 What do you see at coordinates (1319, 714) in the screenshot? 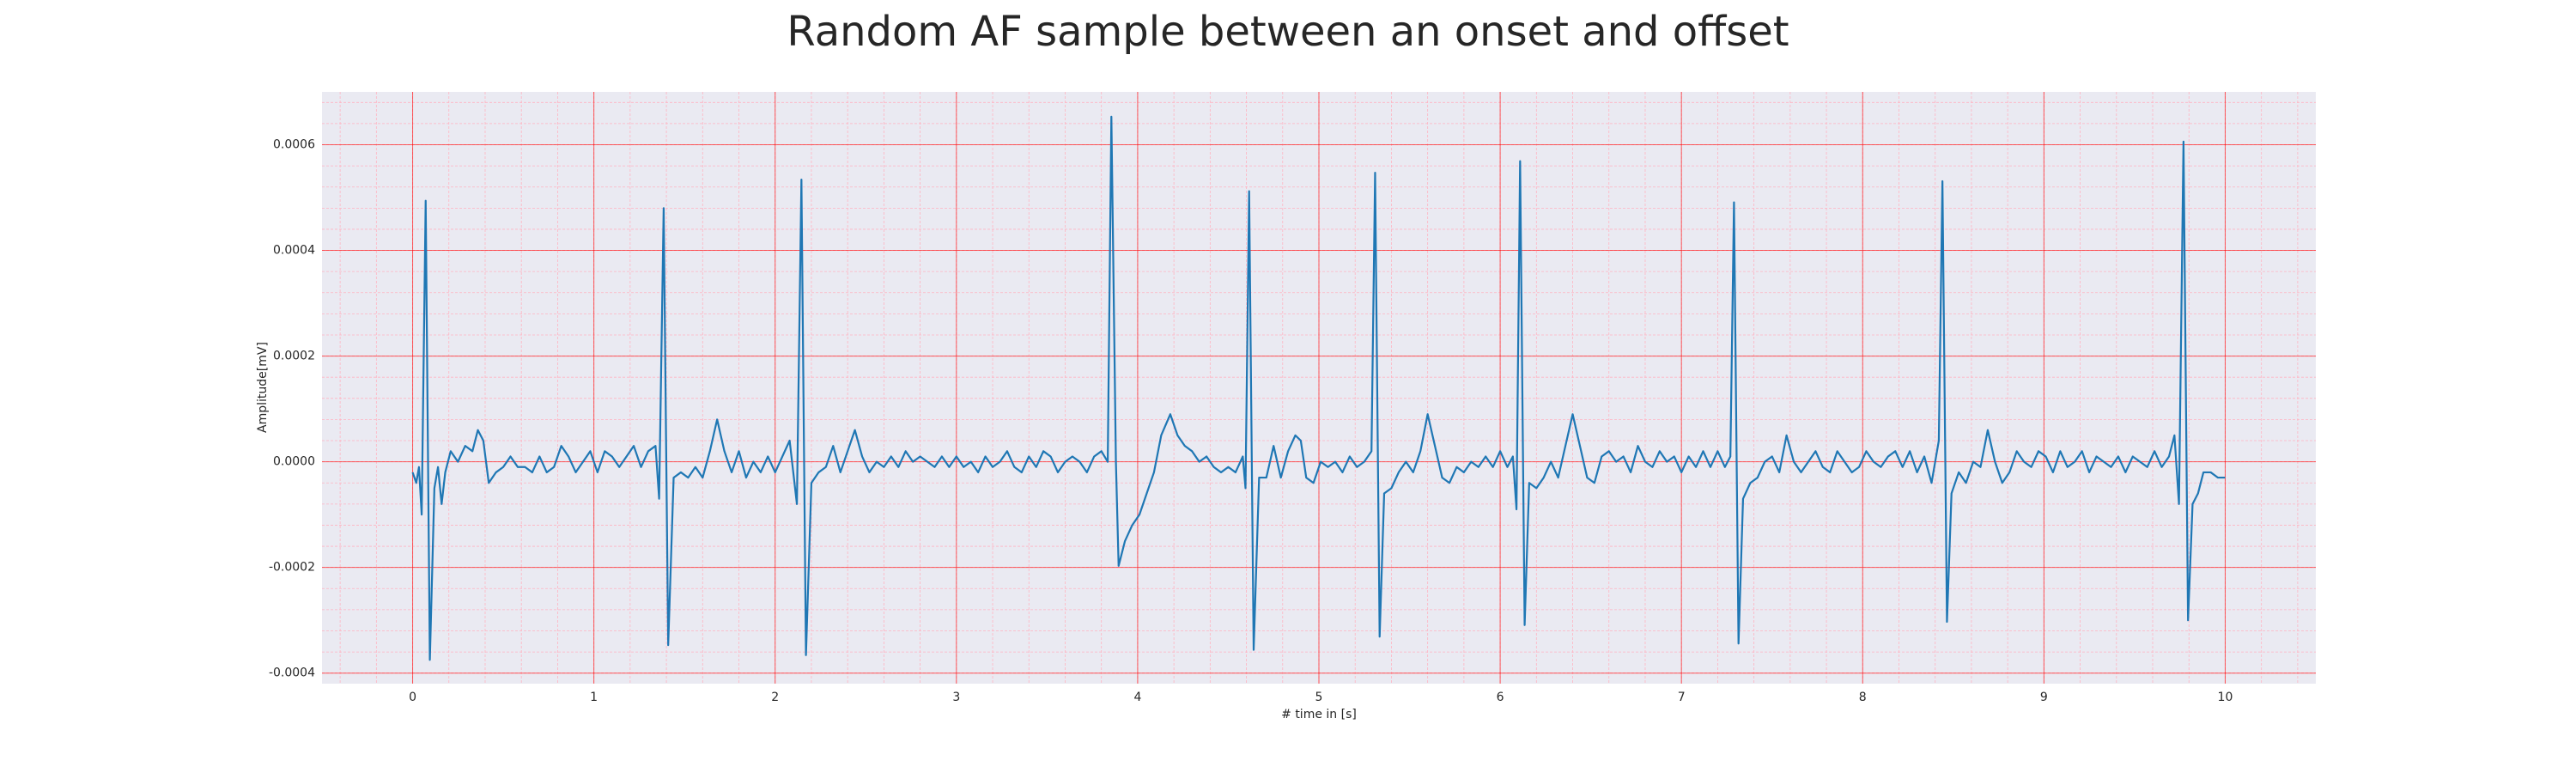
I see `x-axis-label: # time in [s]` at bounding box center [1319, 714].